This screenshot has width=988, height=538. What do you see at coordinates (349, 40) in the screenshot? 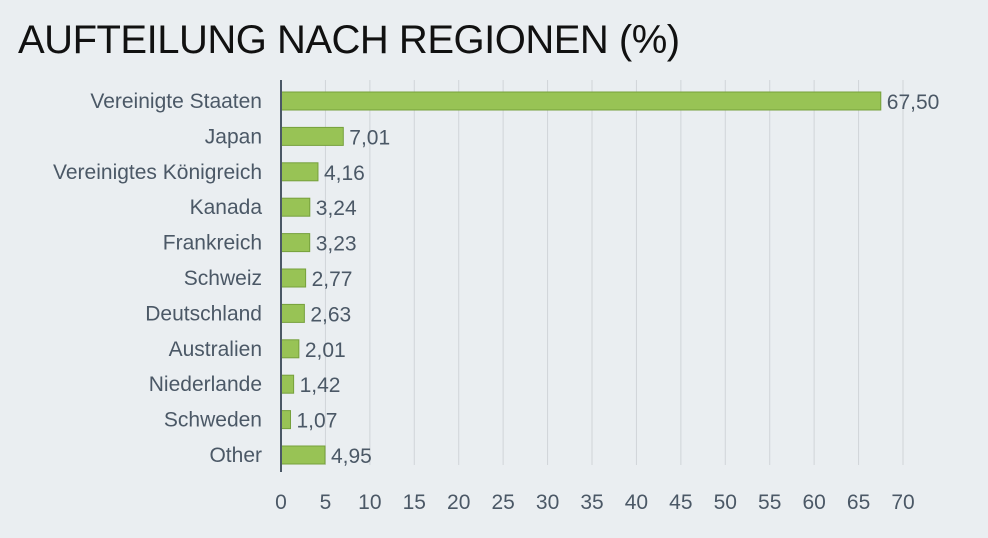
I see `chart-title: AUFTEILUNG NACH REGIONEN (%)` at bounding box center [349, 40].